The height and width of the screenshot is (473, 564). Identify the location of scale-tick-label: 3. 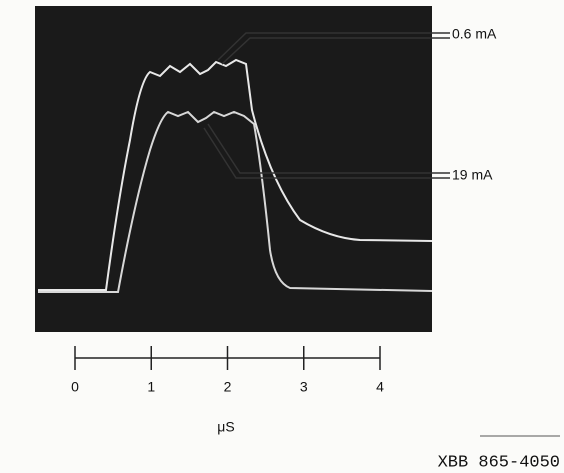
(304, 387).